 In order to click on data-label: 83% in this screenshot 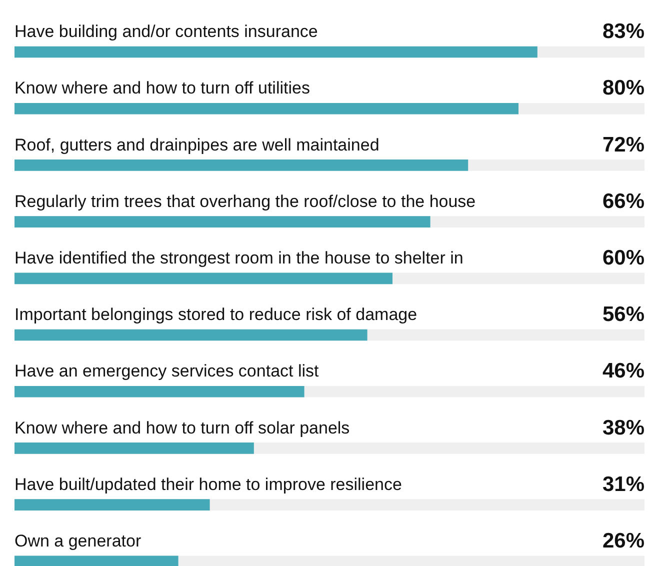, I will do `click(623, 32)`.